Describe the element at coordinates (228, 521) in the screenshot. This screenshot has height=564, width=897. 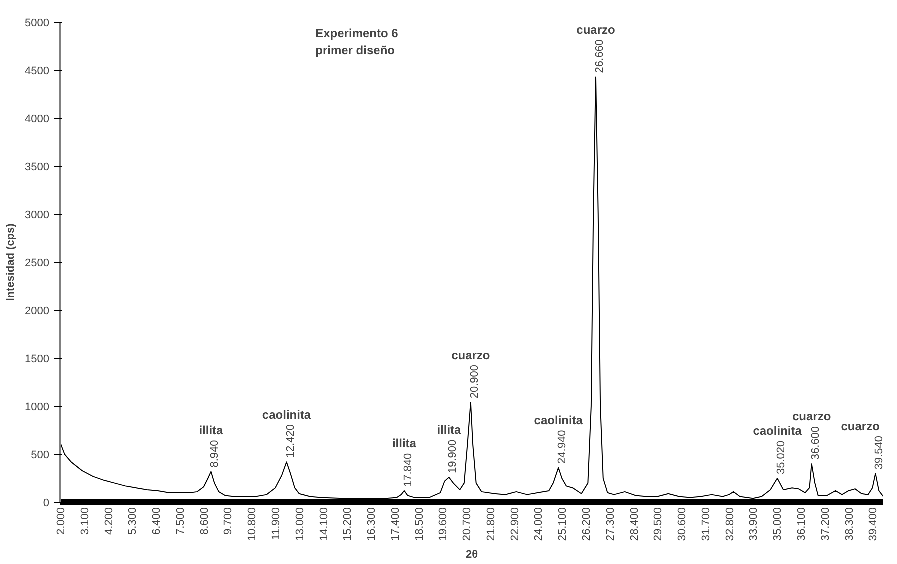
I see `x-tick-label: 9.700` at that location.